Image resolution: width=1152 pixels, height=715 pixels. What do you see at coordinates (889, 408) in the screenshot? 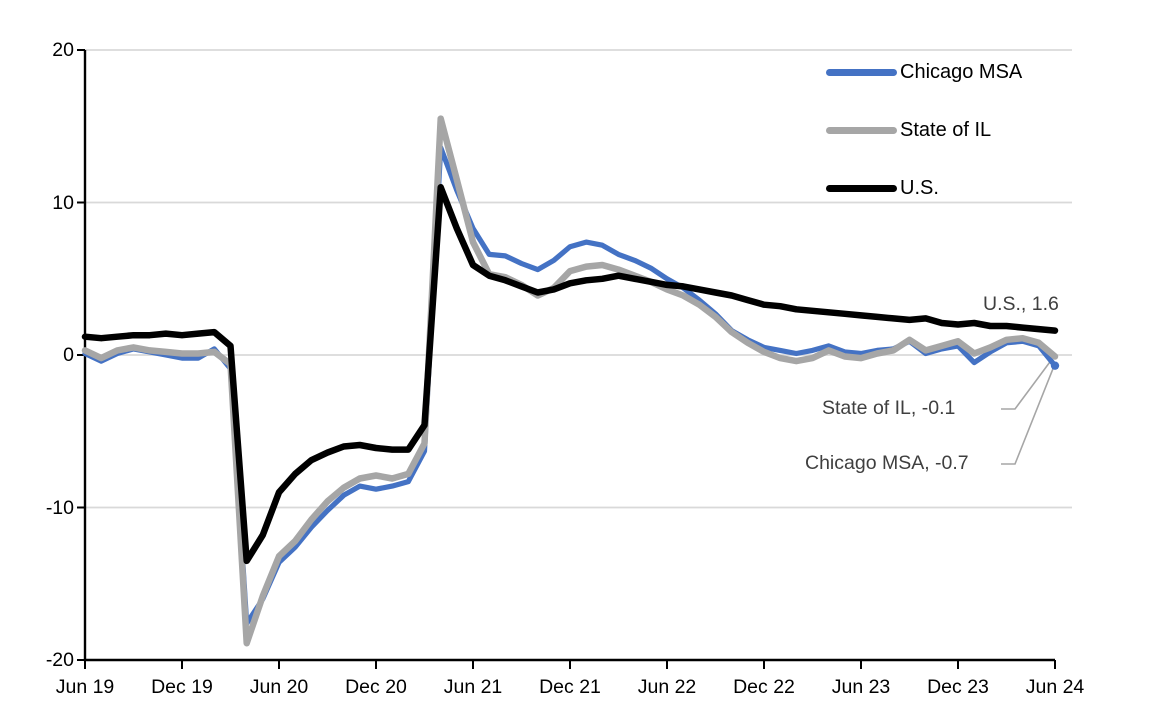
I see `annotation-state-of-il-end-value: State of IL, -0.1` at bounding box center [889, 408].